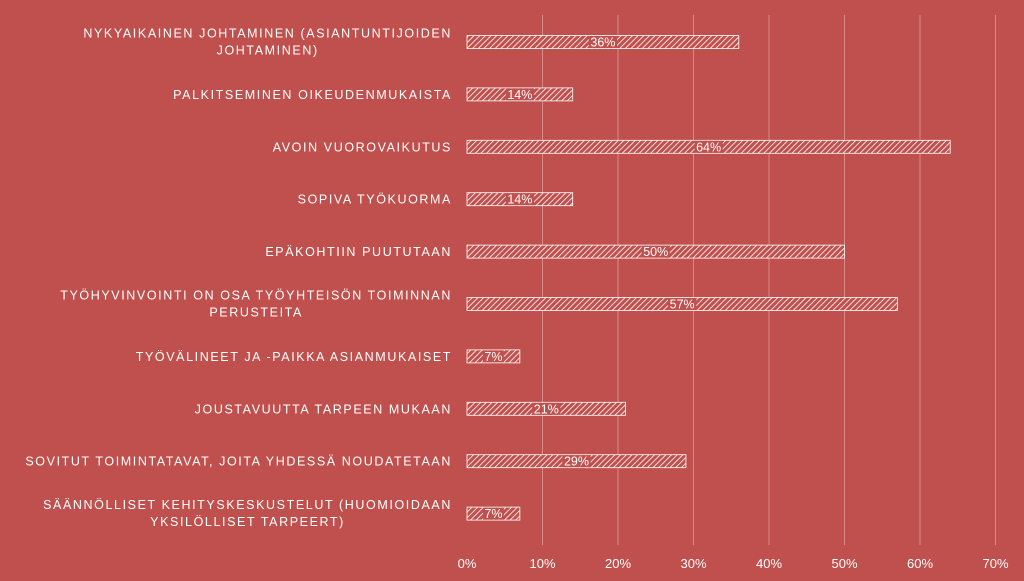 Image resolution: width=1024 pixels, height=581 pixels. Describe the element at coordinates (294, 357) in the screenshot. I see `category-label: TYÖVÄLINEET JA -PAIKKA ASIANMUKAISET` at that location.